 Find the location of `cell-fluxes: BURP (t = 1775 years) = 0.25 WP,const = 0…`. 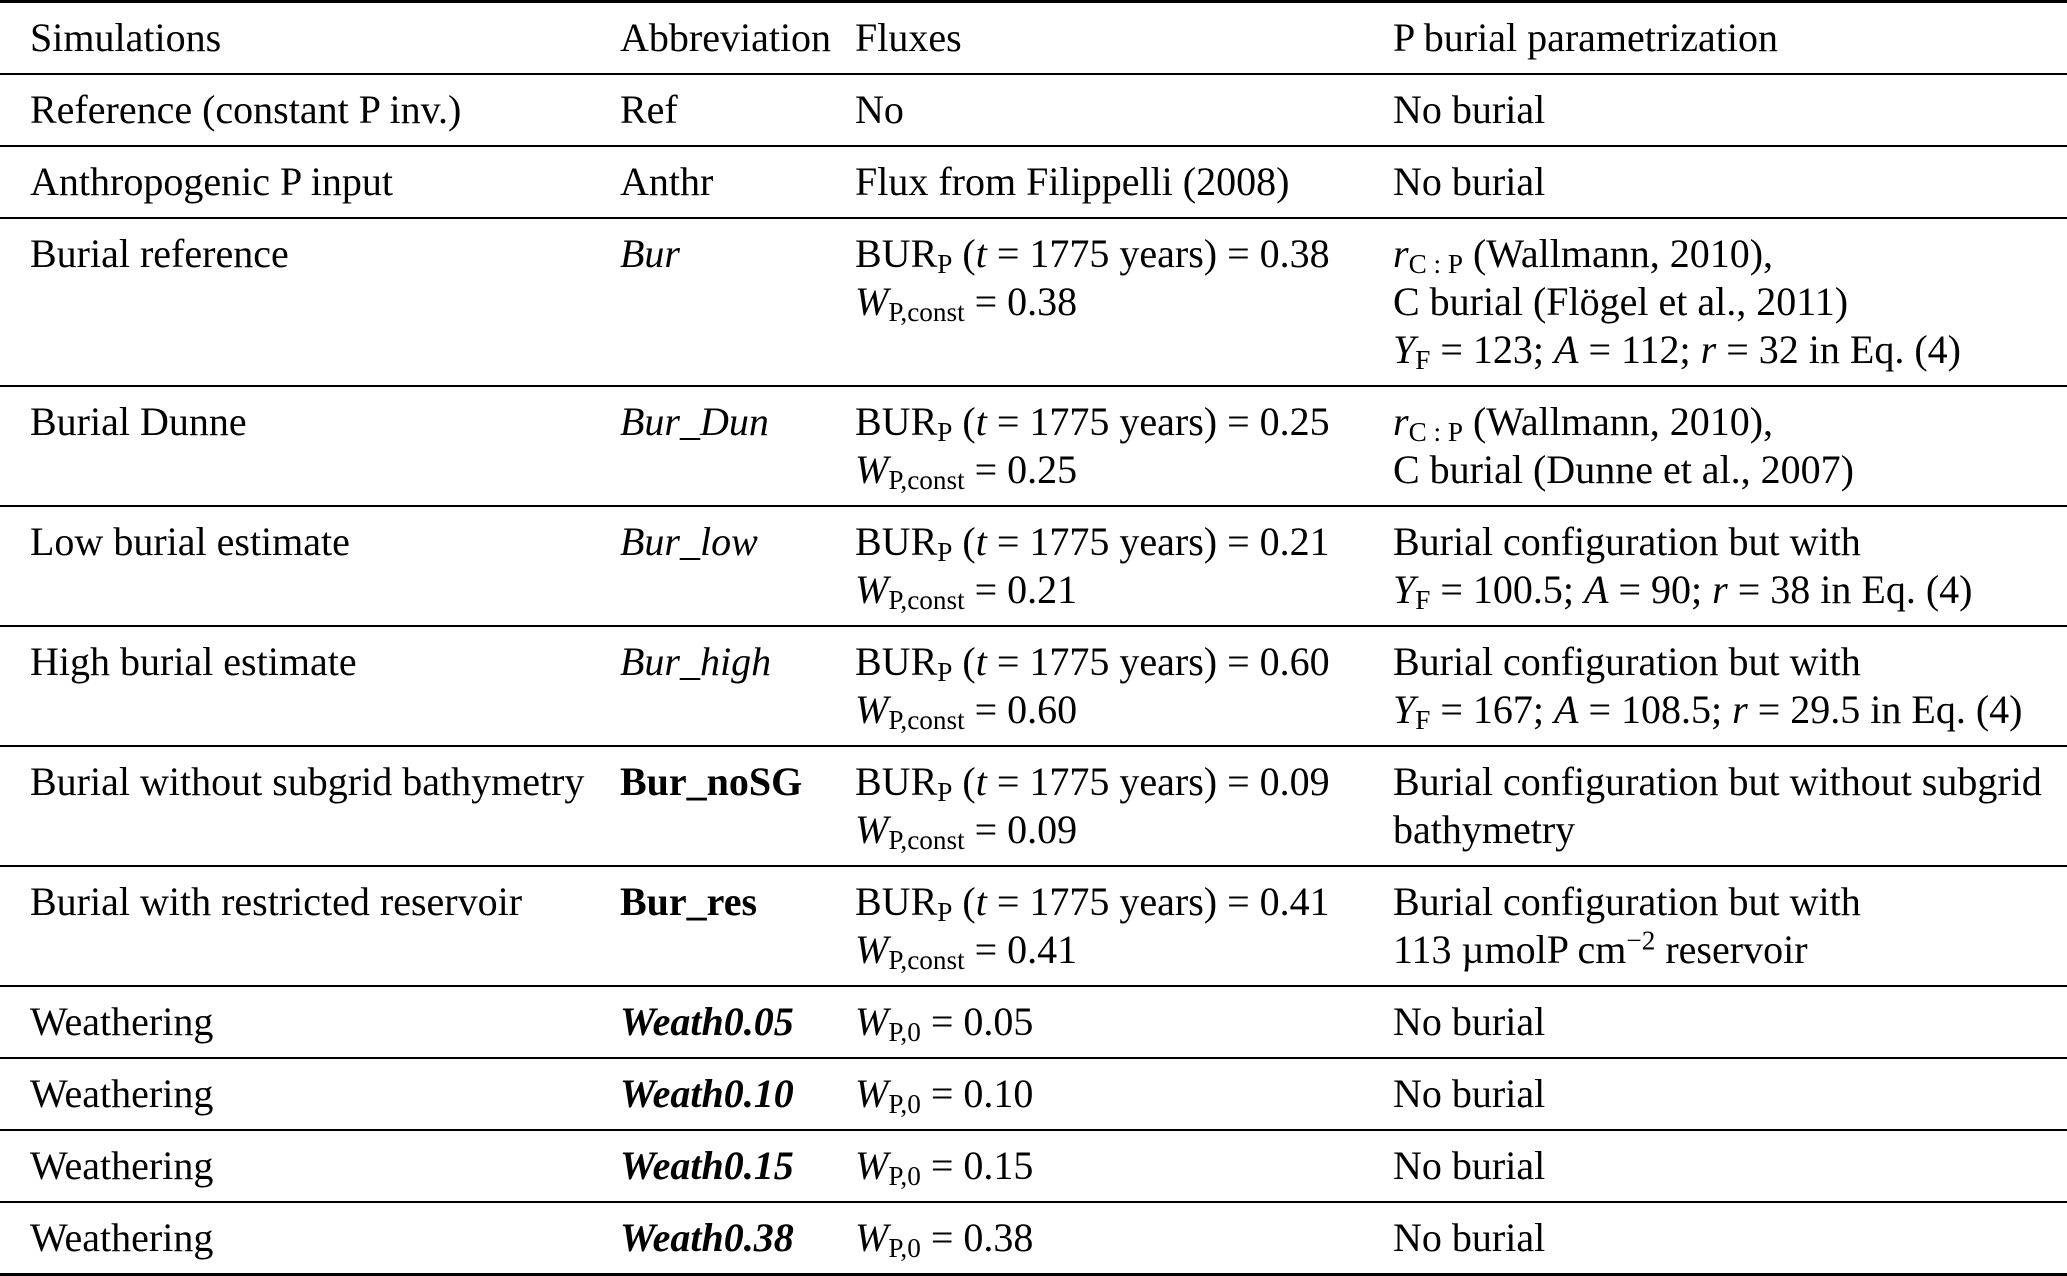

cell-fluxes: BURP (t = 1775 years) = 0.25 WP,const = 0… is located at coordinates (1124, 446).